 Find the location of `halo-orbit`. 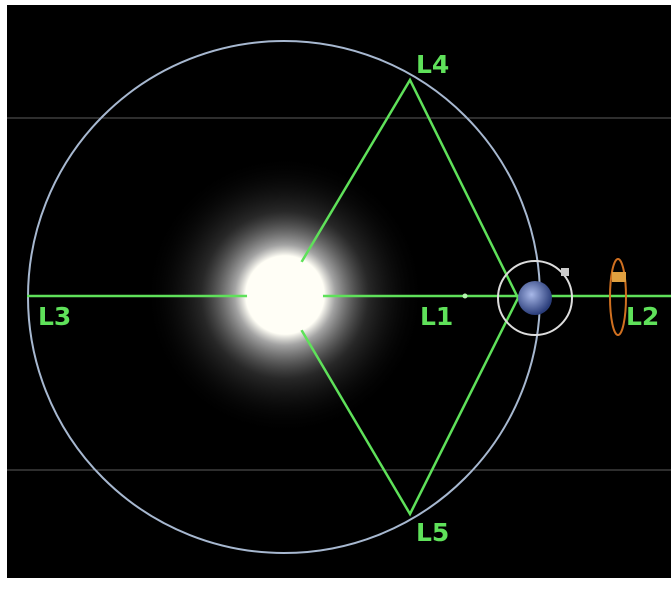

halo-orbit is located at coordinates (618, 297).